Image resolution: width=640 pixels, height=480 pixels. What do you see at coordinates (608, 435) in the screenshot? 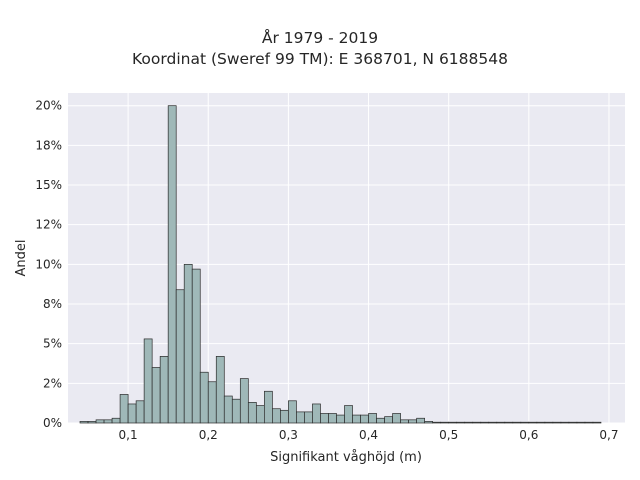
I see `x-tick-label: 0,7` at bounding box center [608, 435].